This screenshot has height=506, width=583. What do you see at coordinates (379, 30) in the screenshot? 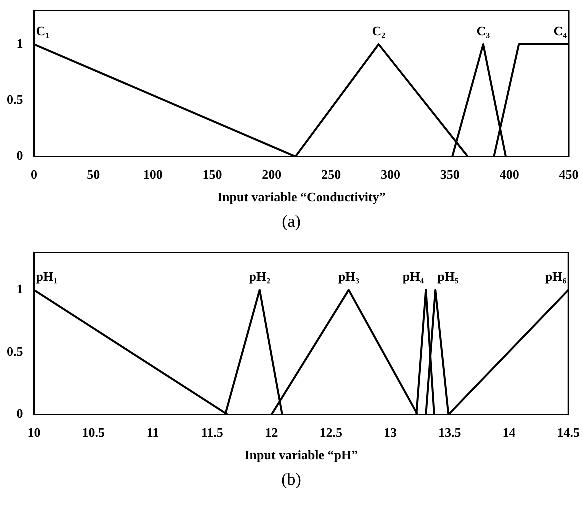
I see `series-label: C₂` at bounding box center [379, 30].